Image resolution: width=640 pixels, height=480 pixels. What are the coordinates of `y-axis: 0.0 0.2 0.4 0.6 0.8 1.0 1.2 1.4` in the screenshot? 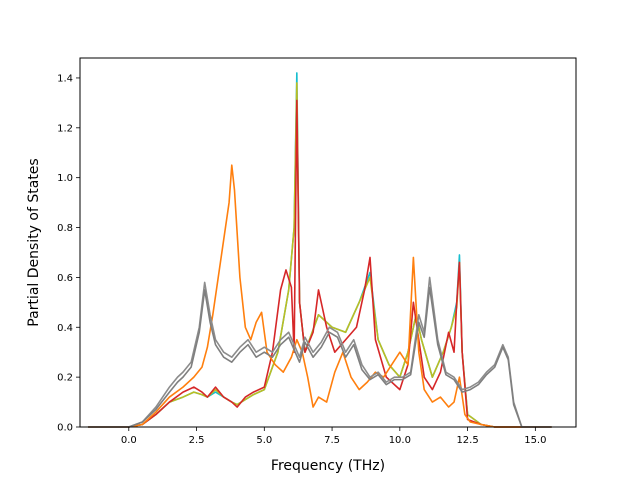 It's located at (68, 253).